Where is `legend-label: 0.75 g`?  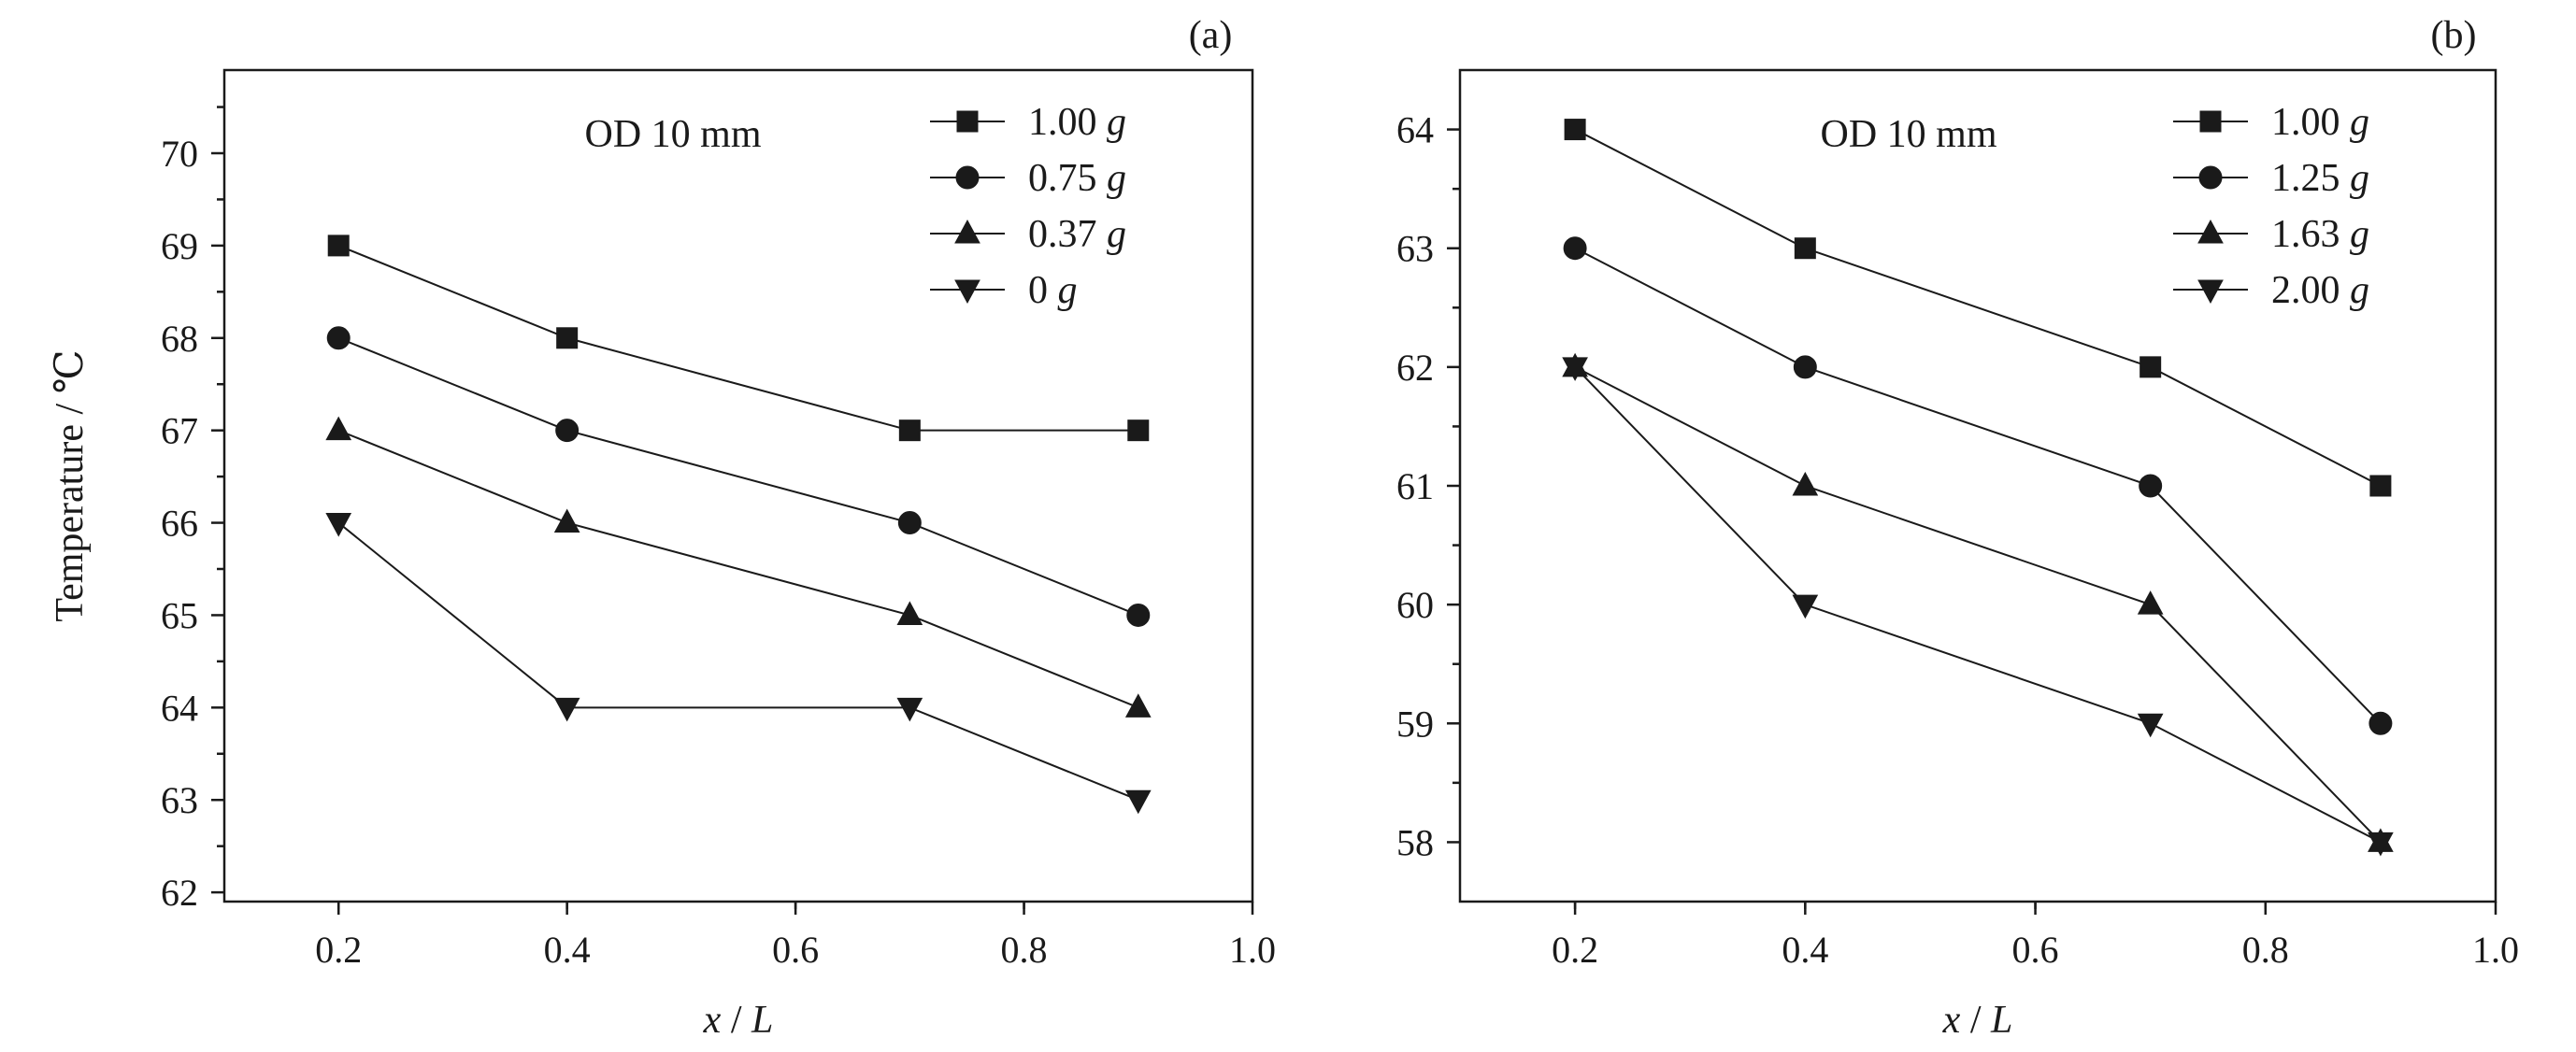
legend-label: 0.75 g is located at coordinates (1077, 178).